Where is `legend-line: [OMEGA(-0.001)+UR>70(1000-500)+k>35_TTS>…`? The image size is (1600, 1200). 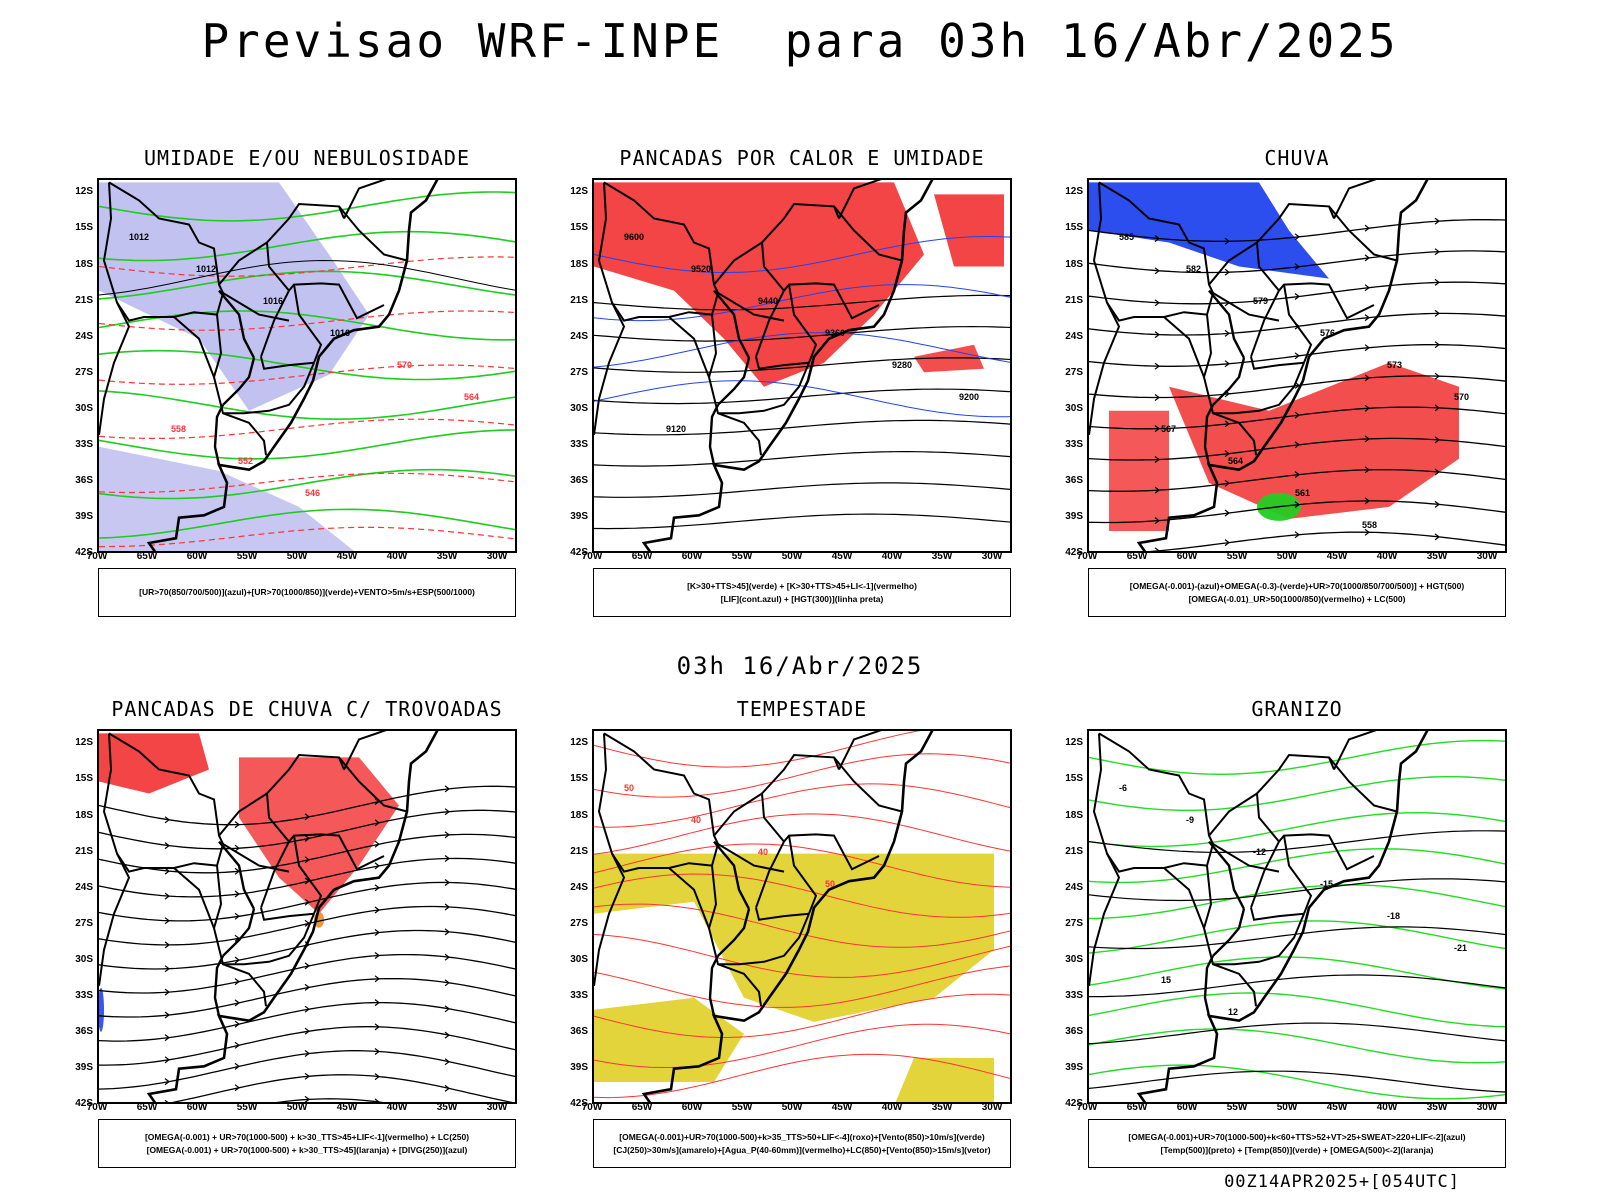 legend-line: [OMEGA(-0.001)+UR>70(1000-500)+k>35_TTS>… is located at coordinates (802, 1136).